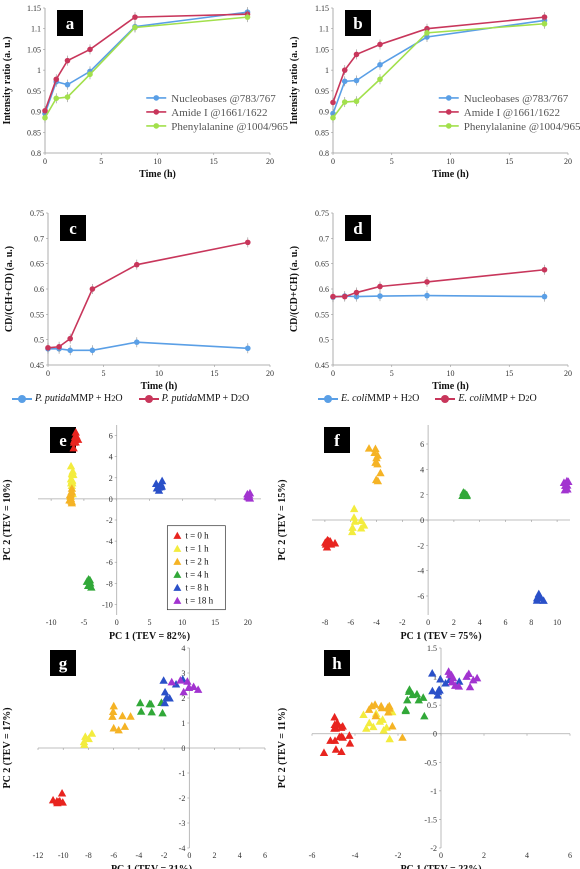 This screenshot has width=580, height=869. Describe the element at coordinates (265, 855) in the screenshot. I see `x-tick-label: 6` at that location.